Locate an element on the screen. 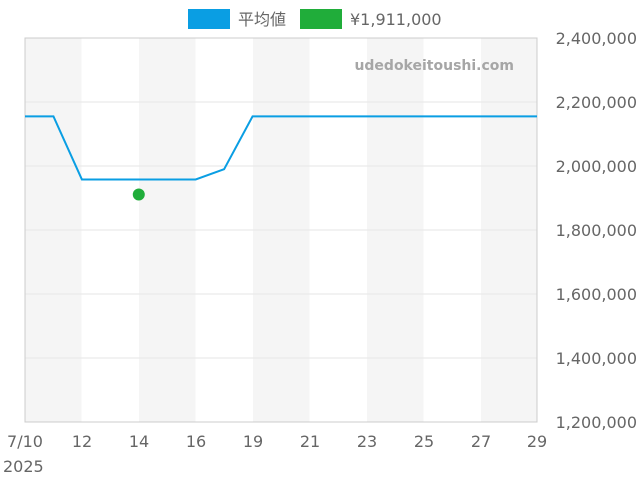  x-year-label: 2025 is located at coordinates (23, 466).